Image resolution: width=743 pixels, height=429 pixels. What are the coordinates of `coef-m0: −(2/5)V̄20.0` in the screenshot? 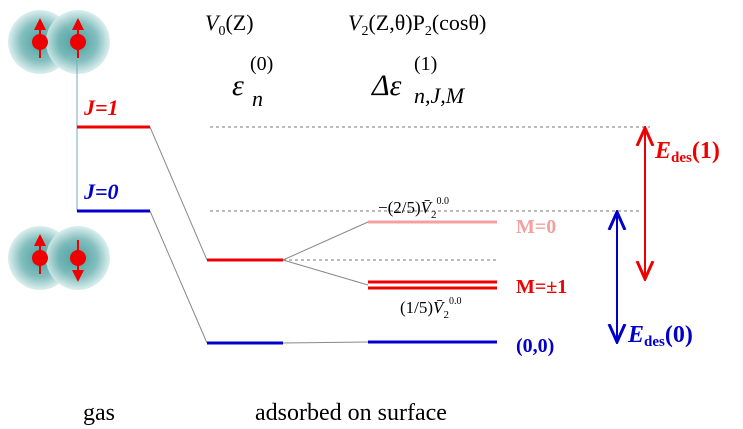 It's located at (413, 208).